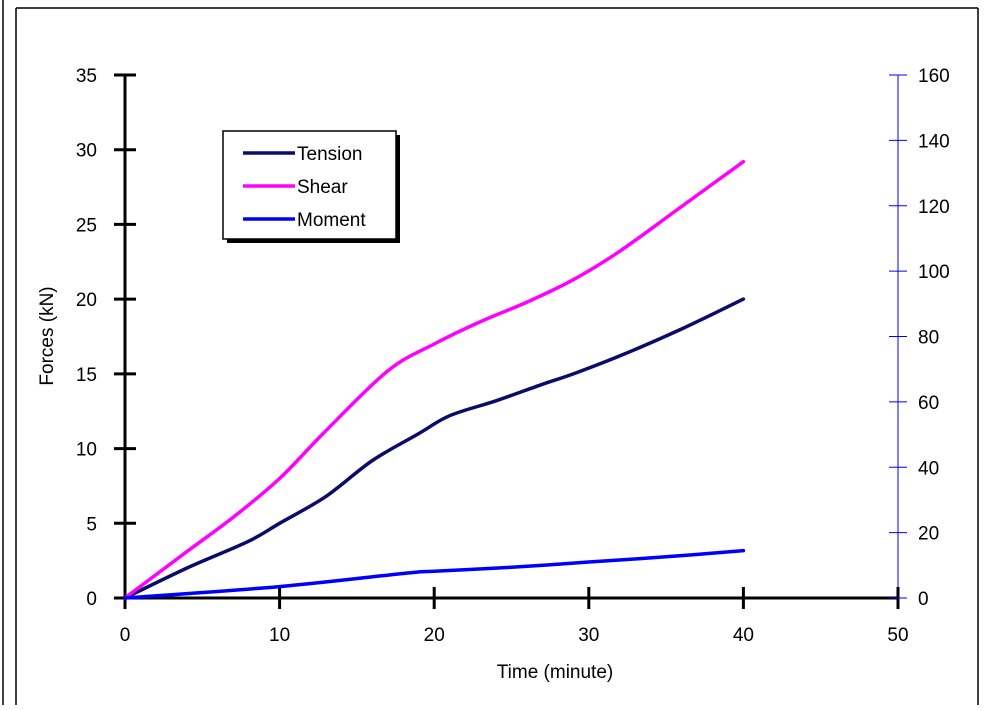  I want to click on y2-tick-label: 20, so click(928, 534).